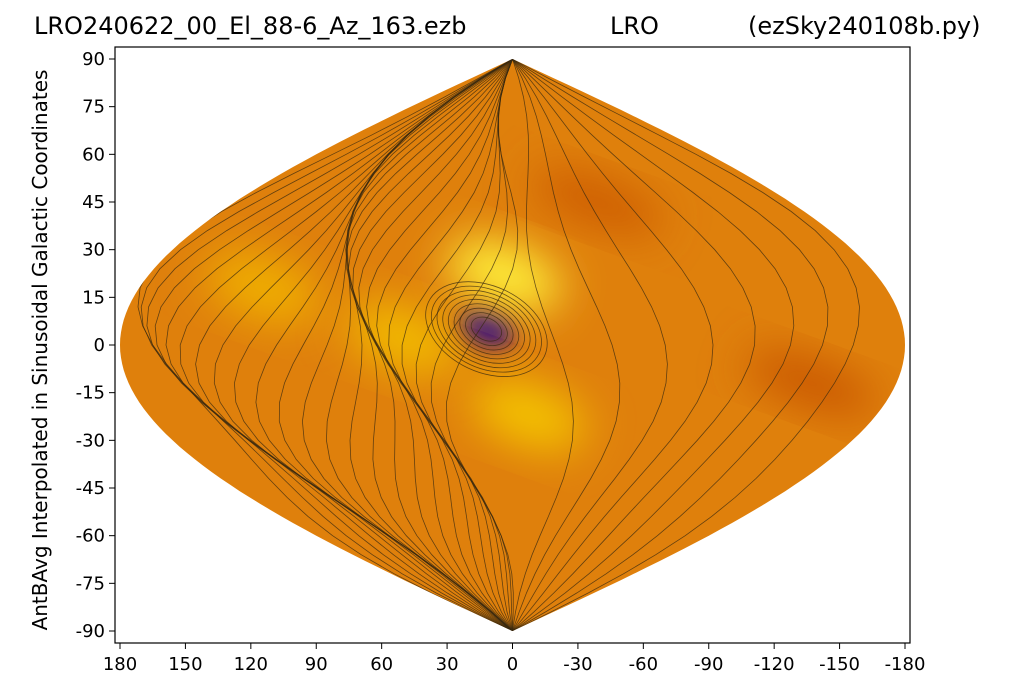 The height and width of the screenshot is (698, 1024). Describe the element at coordinates (708, 664) in the screenshot. I see `x-tick-label: -90` at that location.